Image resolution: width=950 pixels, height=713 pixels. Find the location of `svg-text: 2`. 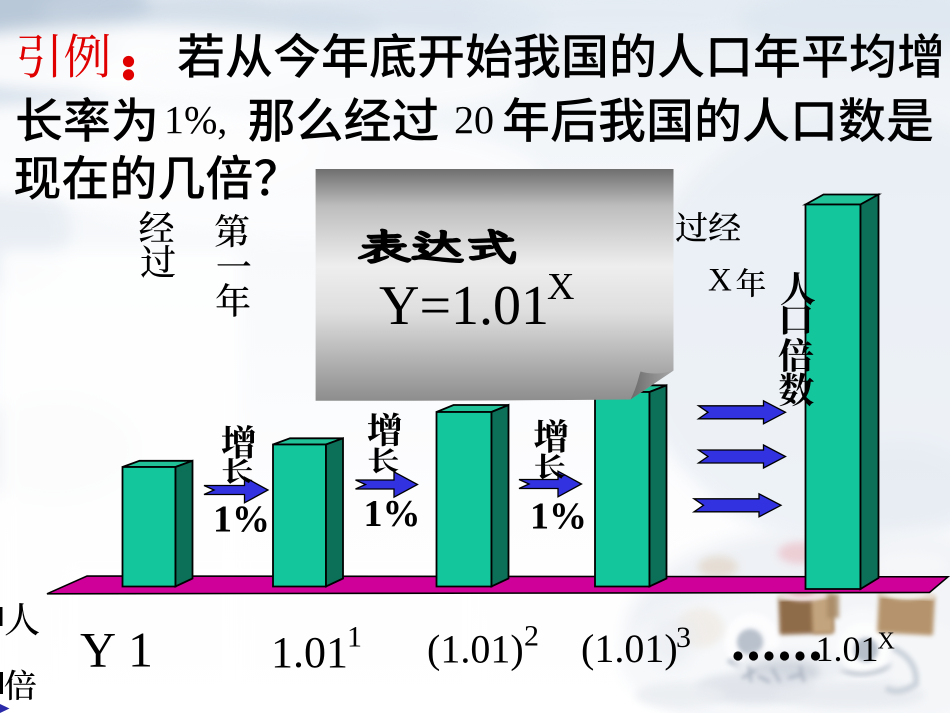

svg-text: 2 is located at coordinates (531, 636).